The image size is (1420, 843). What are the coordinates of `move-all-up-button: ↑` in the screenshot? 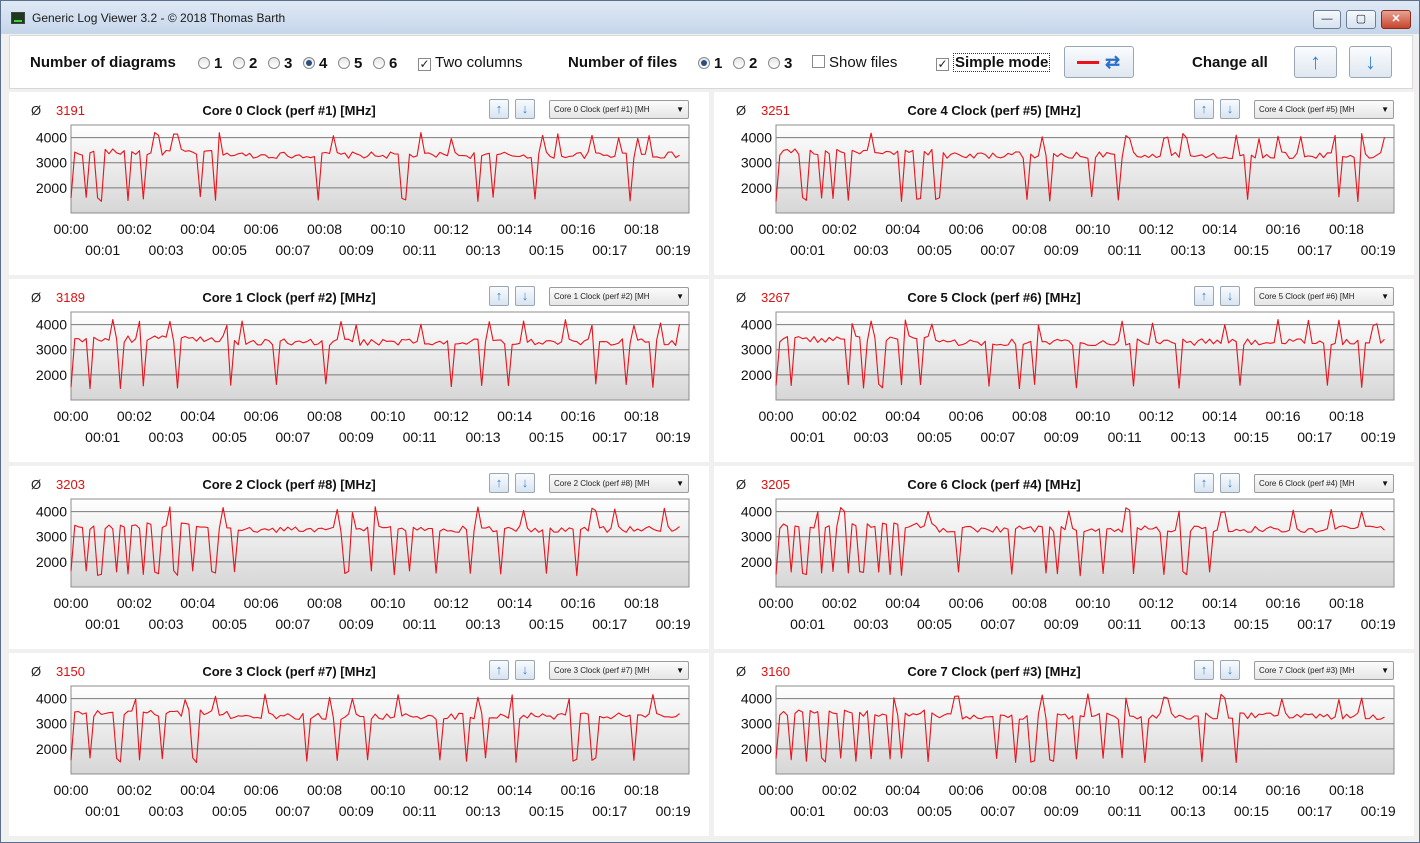 It's located at (1315, 62).